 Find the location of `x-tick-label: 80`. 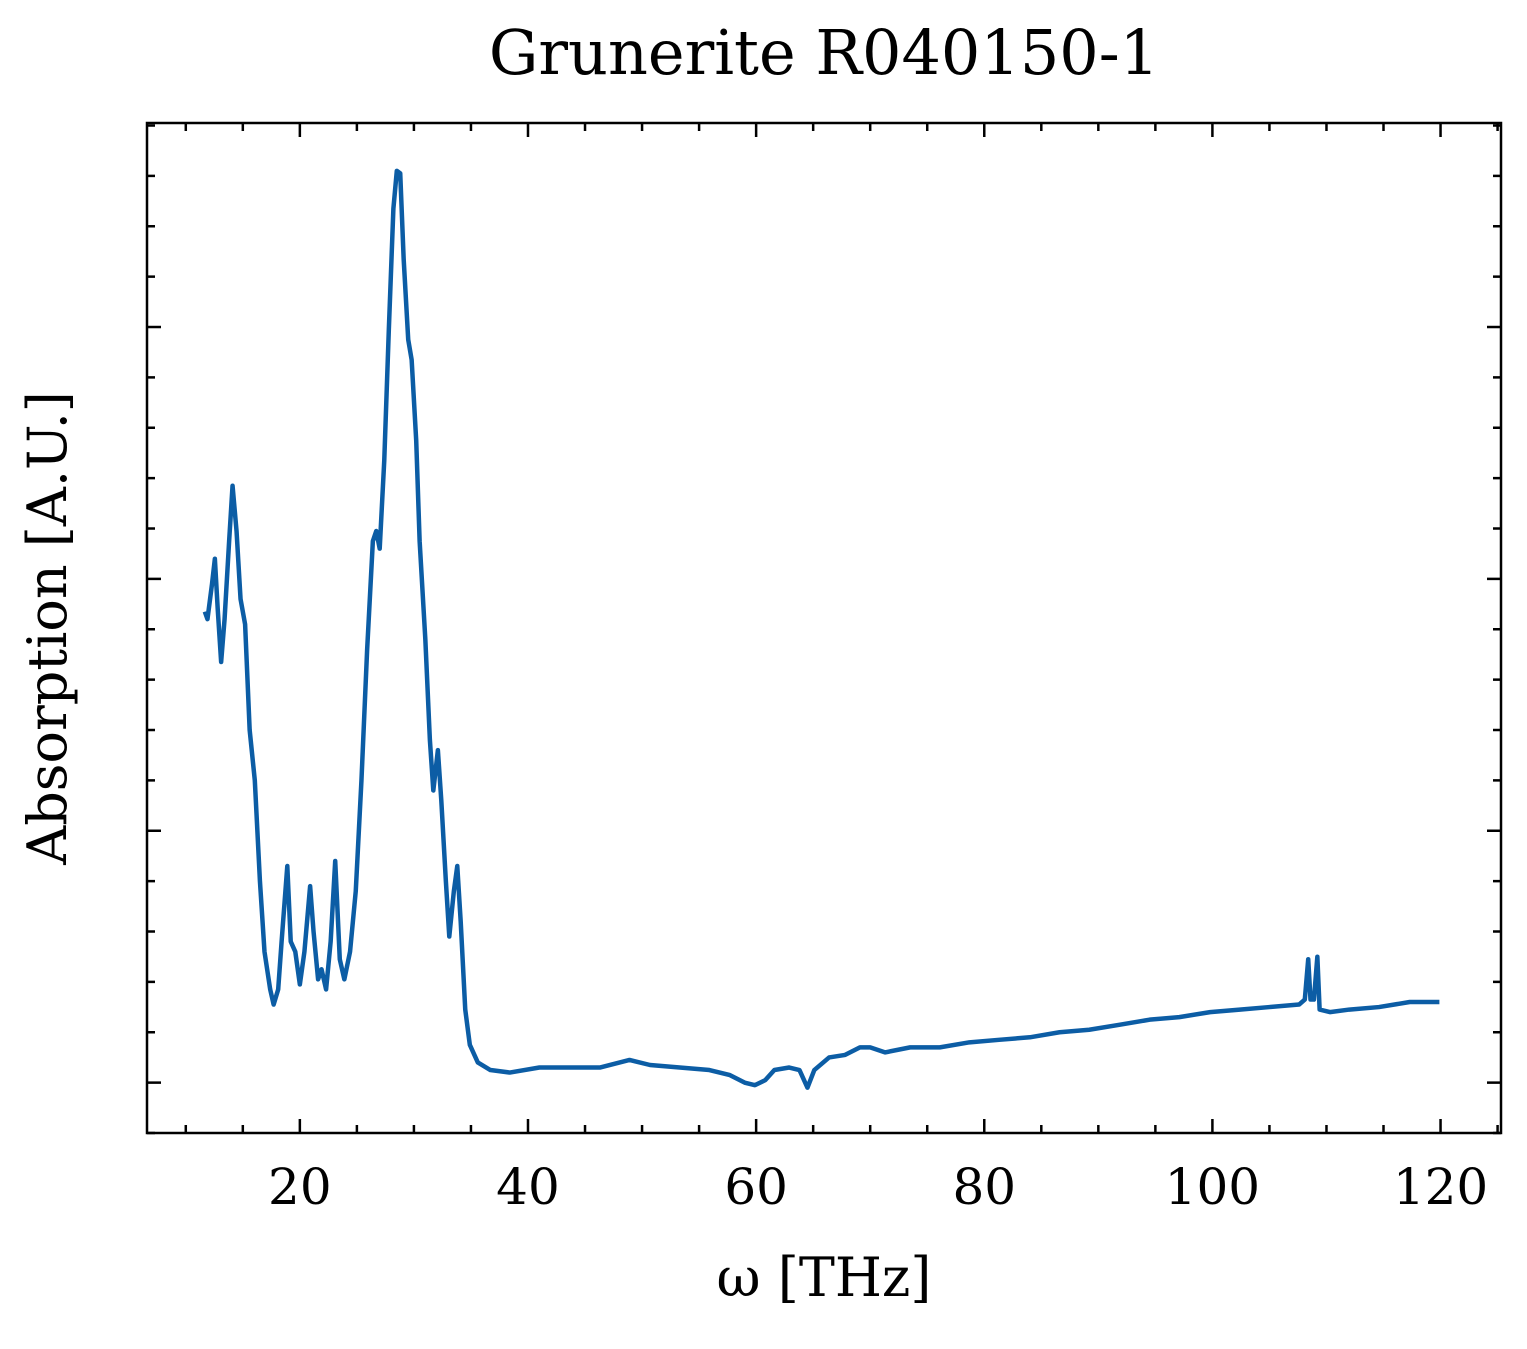

x-tick-label: 80 is located at coordinates (984, 1187).